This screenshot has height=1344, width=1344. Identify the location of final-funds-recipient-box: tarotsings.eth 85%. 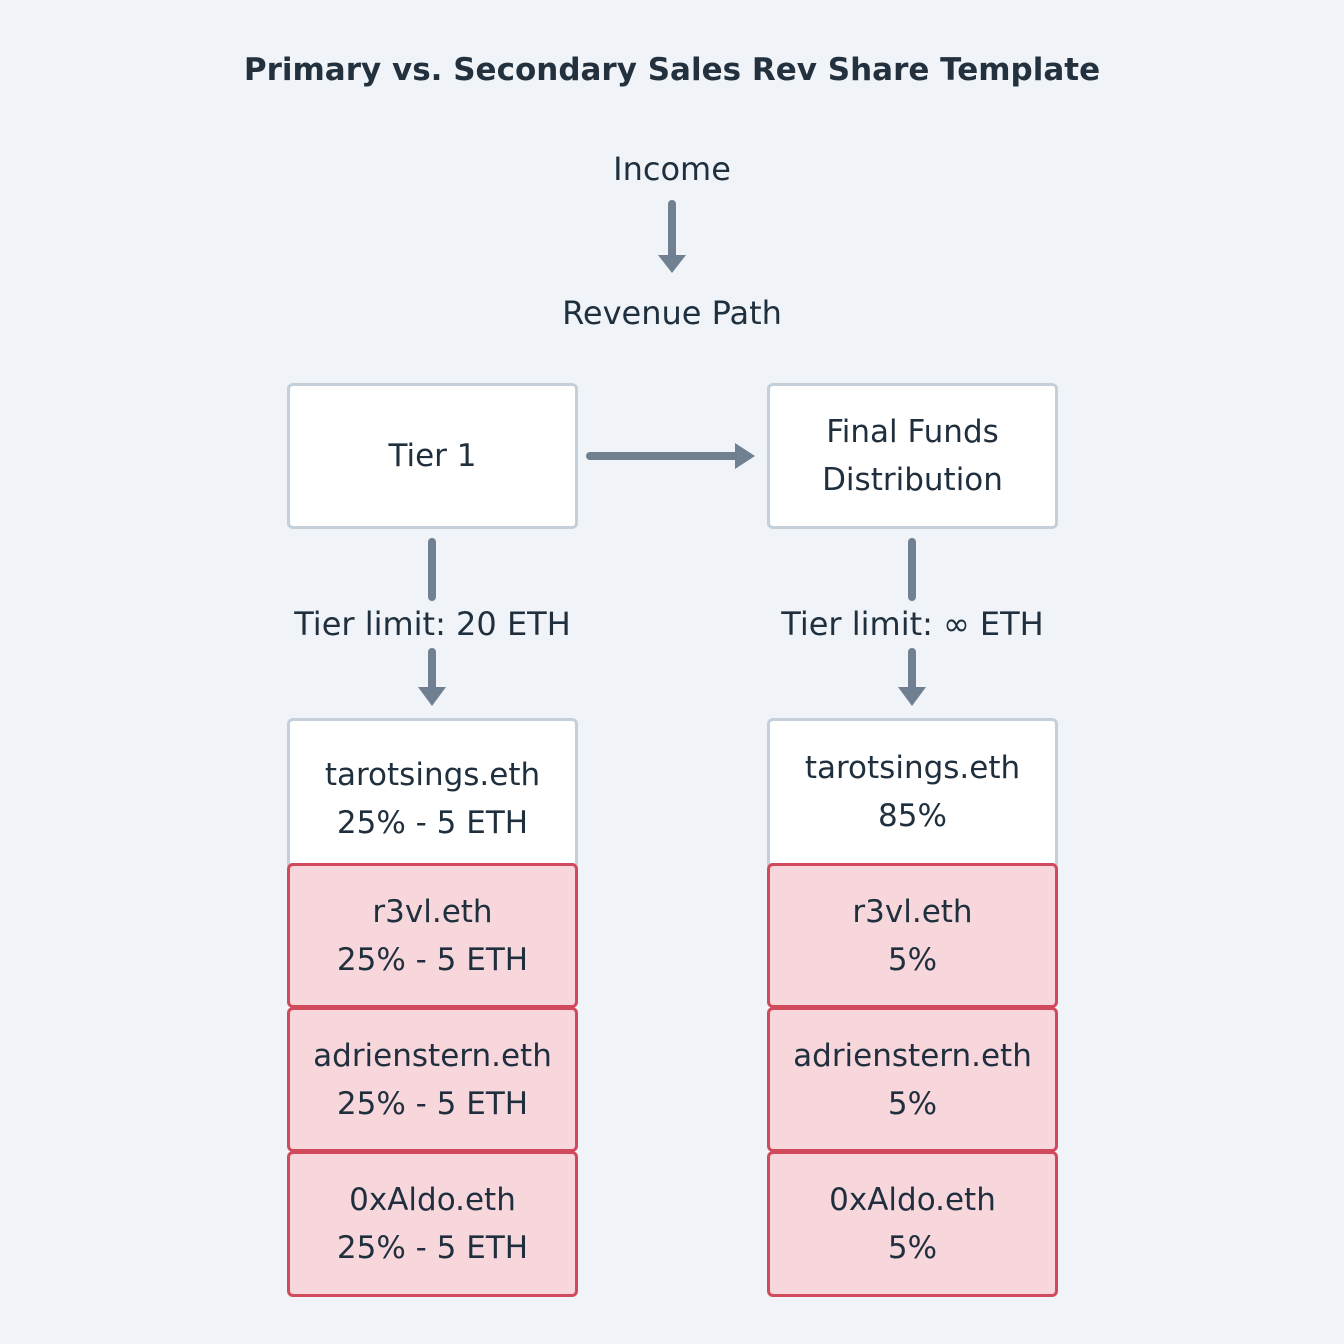
(912, 792).